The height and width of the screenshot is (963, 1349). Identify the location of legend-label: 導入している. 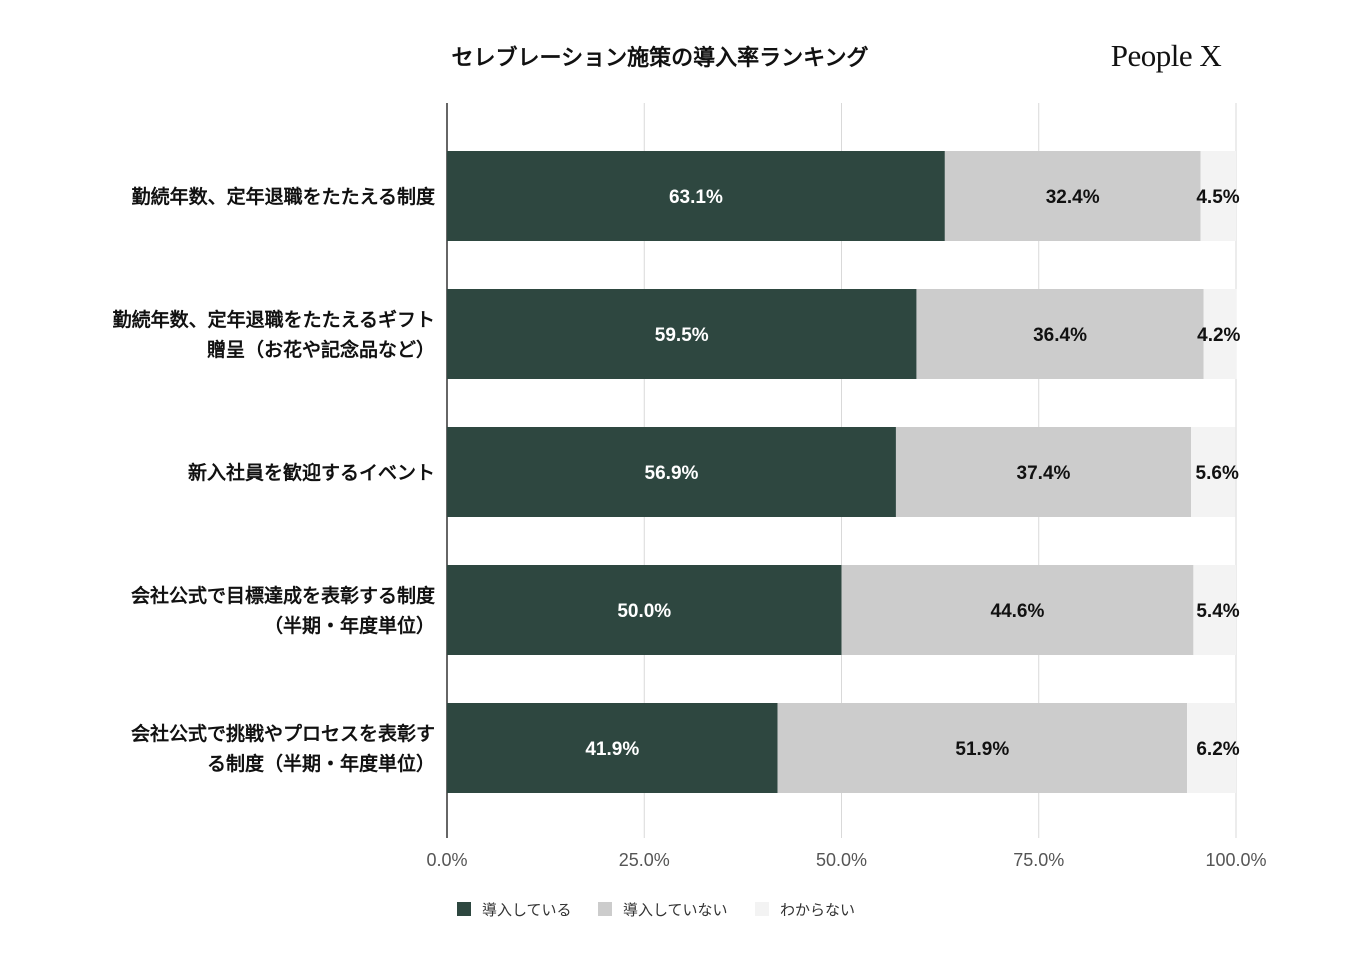
(527, 910).